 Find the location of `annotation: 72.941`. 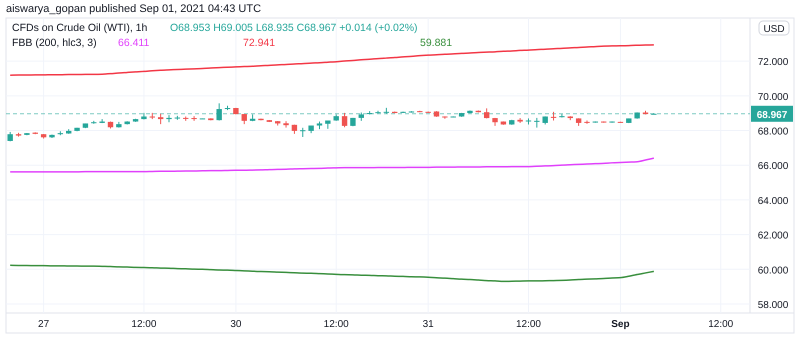

annotation: 72.941 is located at coordinates (259, 43).